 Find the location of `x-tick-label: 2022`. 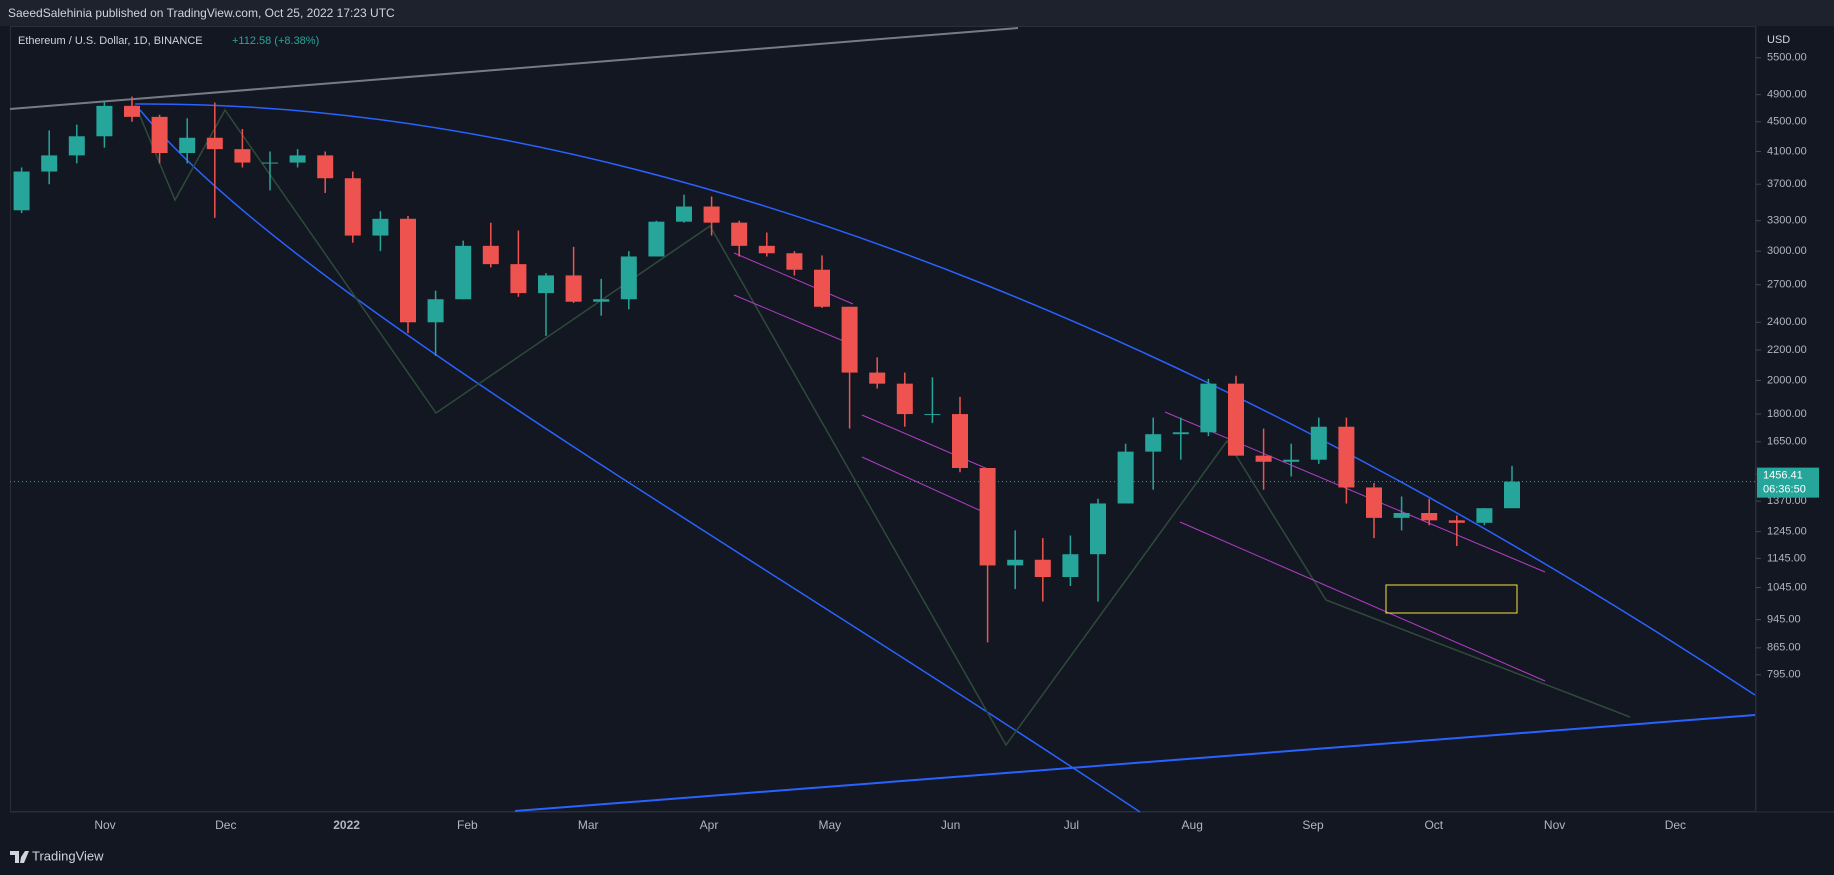

x-tick-label: 2022 is located at coordinates (346, 825).